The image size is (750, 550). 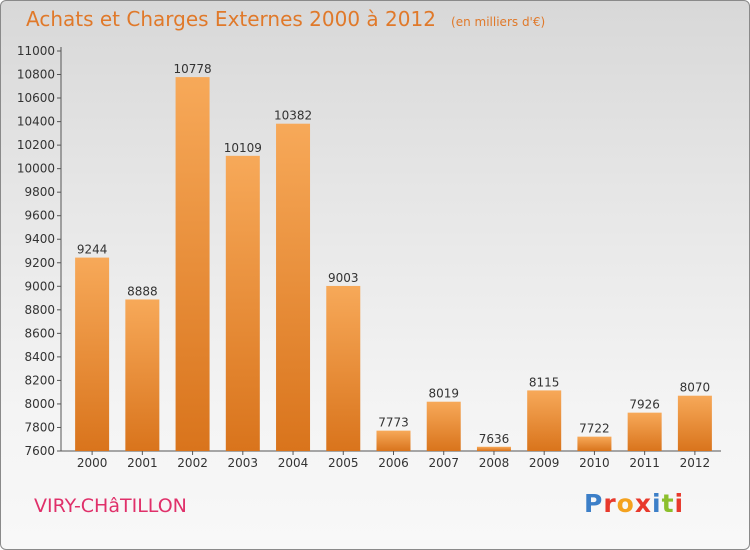 I want to click on city-name: VIRY-CHâTILLON, so click(x=110, y=506).